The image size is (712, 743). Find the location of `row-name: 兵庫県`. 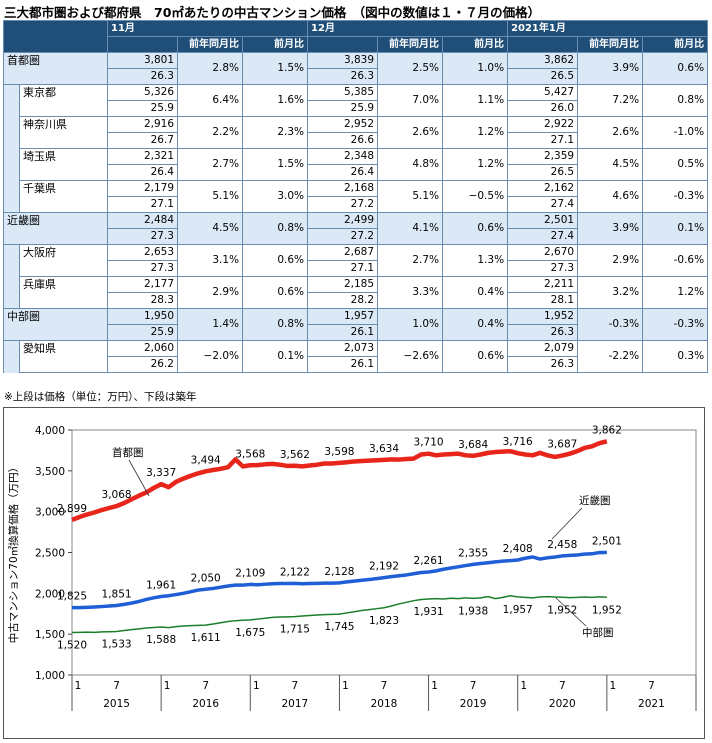

row-name: 兵庫県 is located at coordinates (63, 292).